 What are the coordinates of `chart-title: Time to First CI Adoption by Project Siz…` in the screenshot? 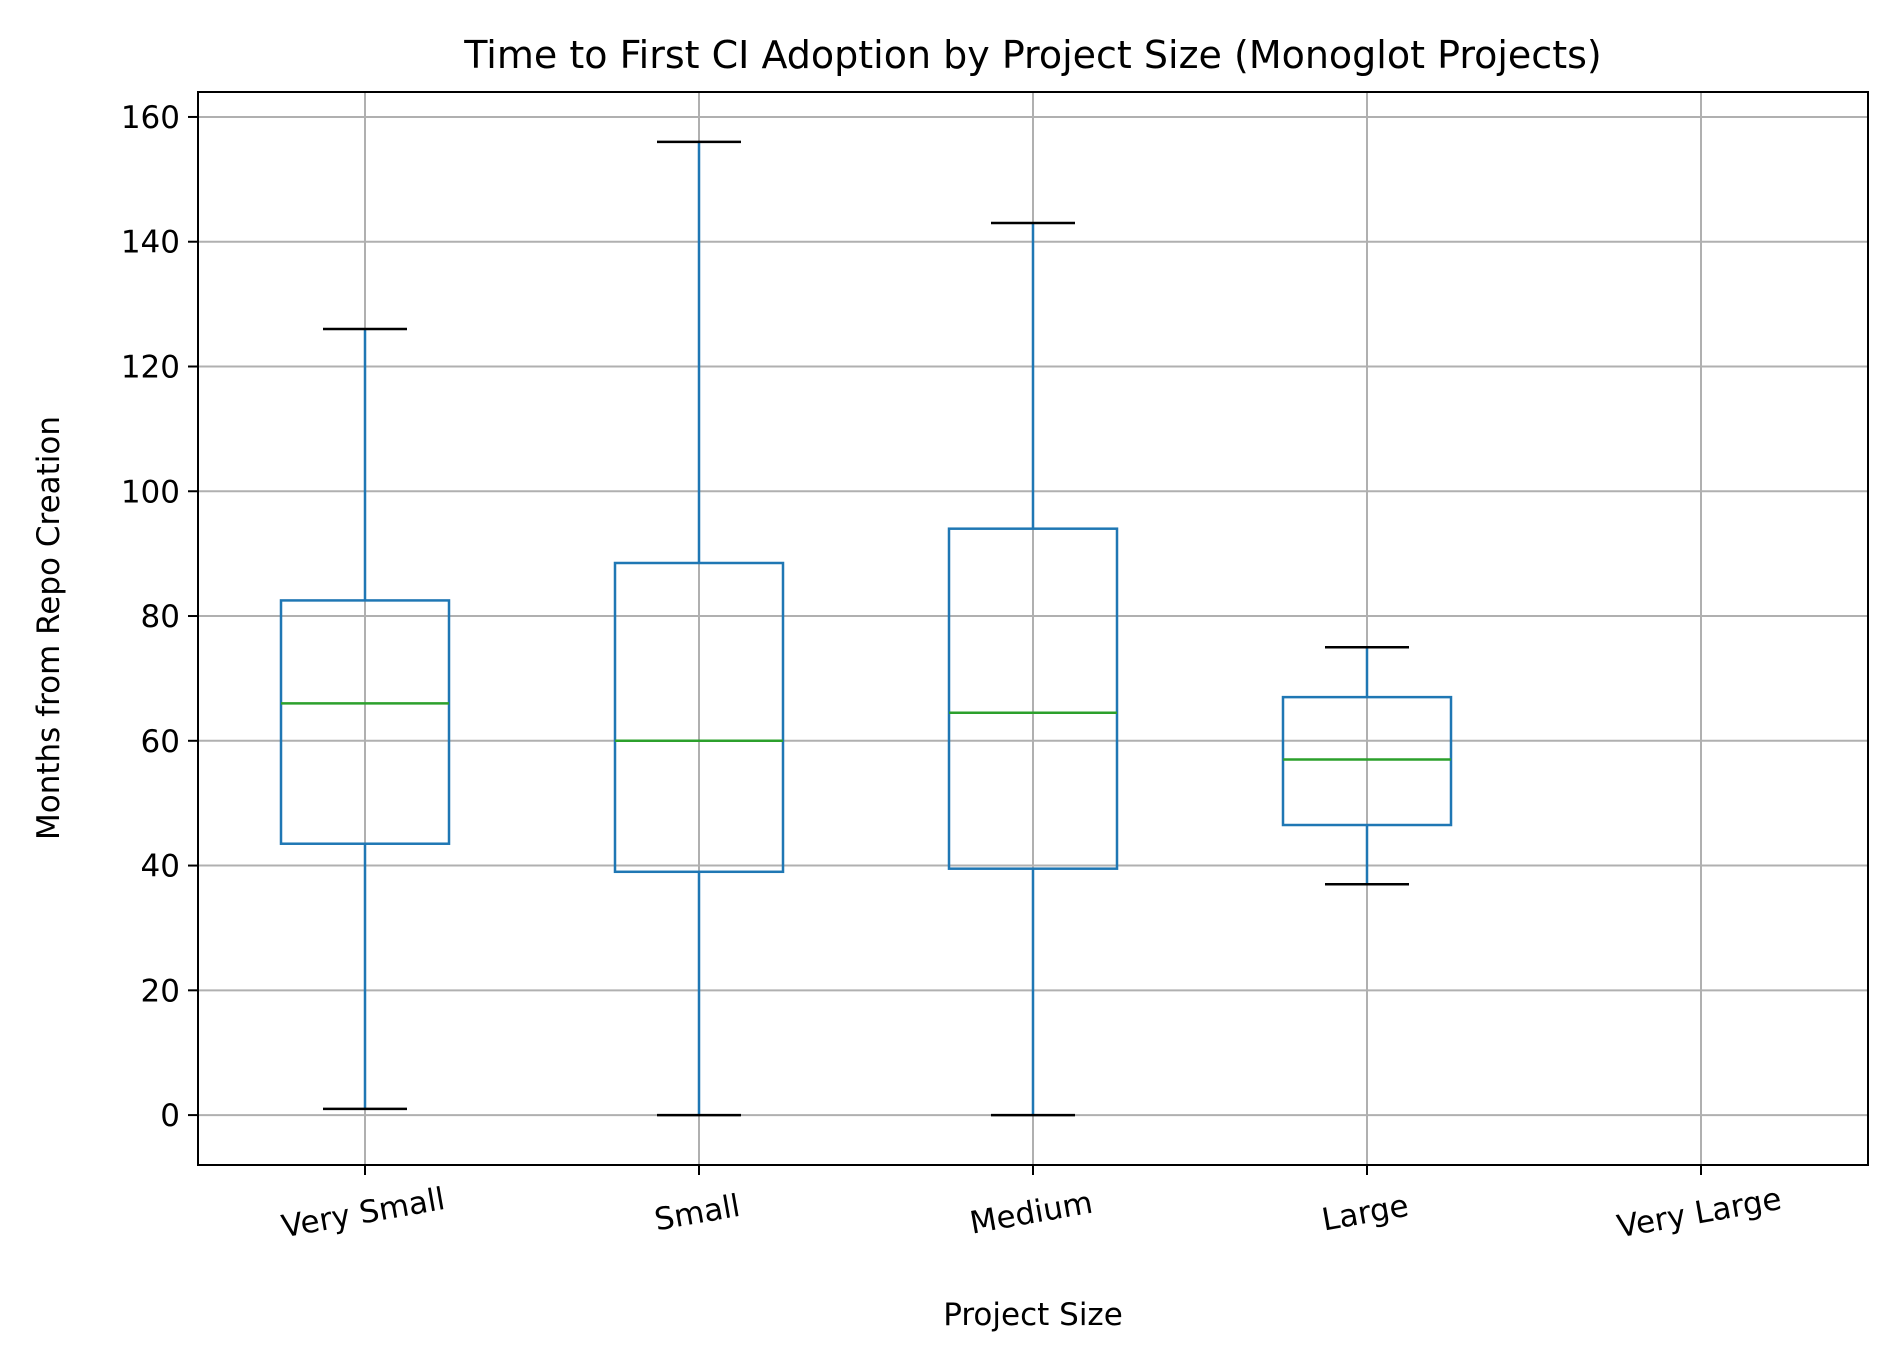 It's located at (1032, 55).